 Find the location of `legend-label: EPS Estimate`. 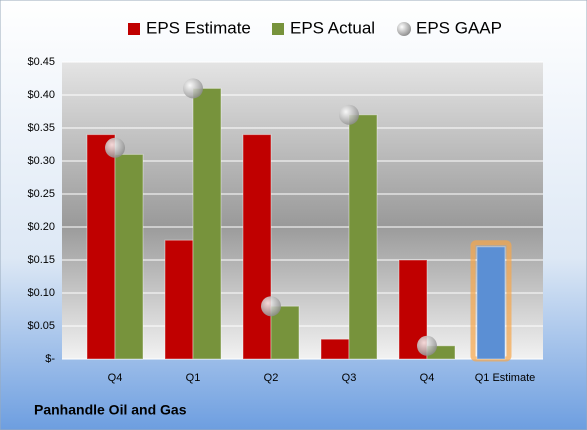

legend-label: EPS Estimate is located at coordinates (198, 27).